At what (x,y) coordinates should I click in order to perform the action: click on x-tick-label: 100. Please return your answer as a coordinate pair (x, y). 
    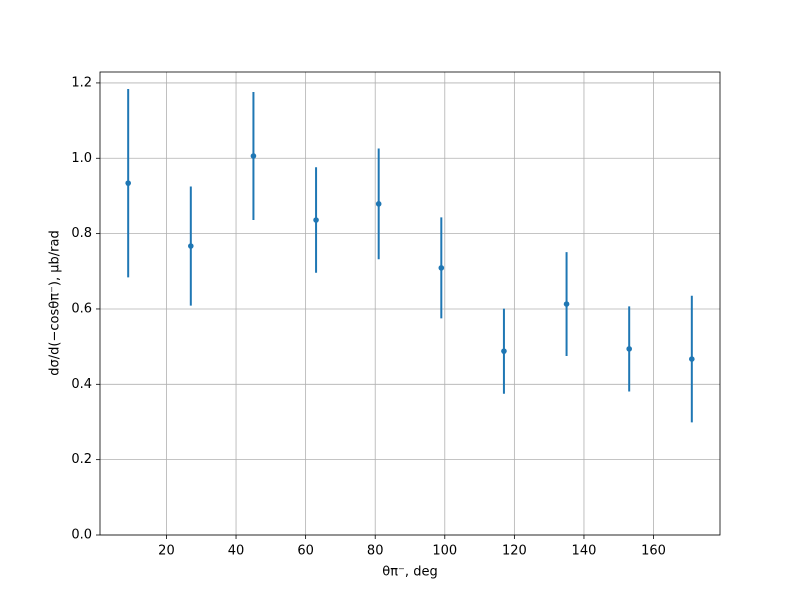
    Looking at the image, I should click on (444, 551).